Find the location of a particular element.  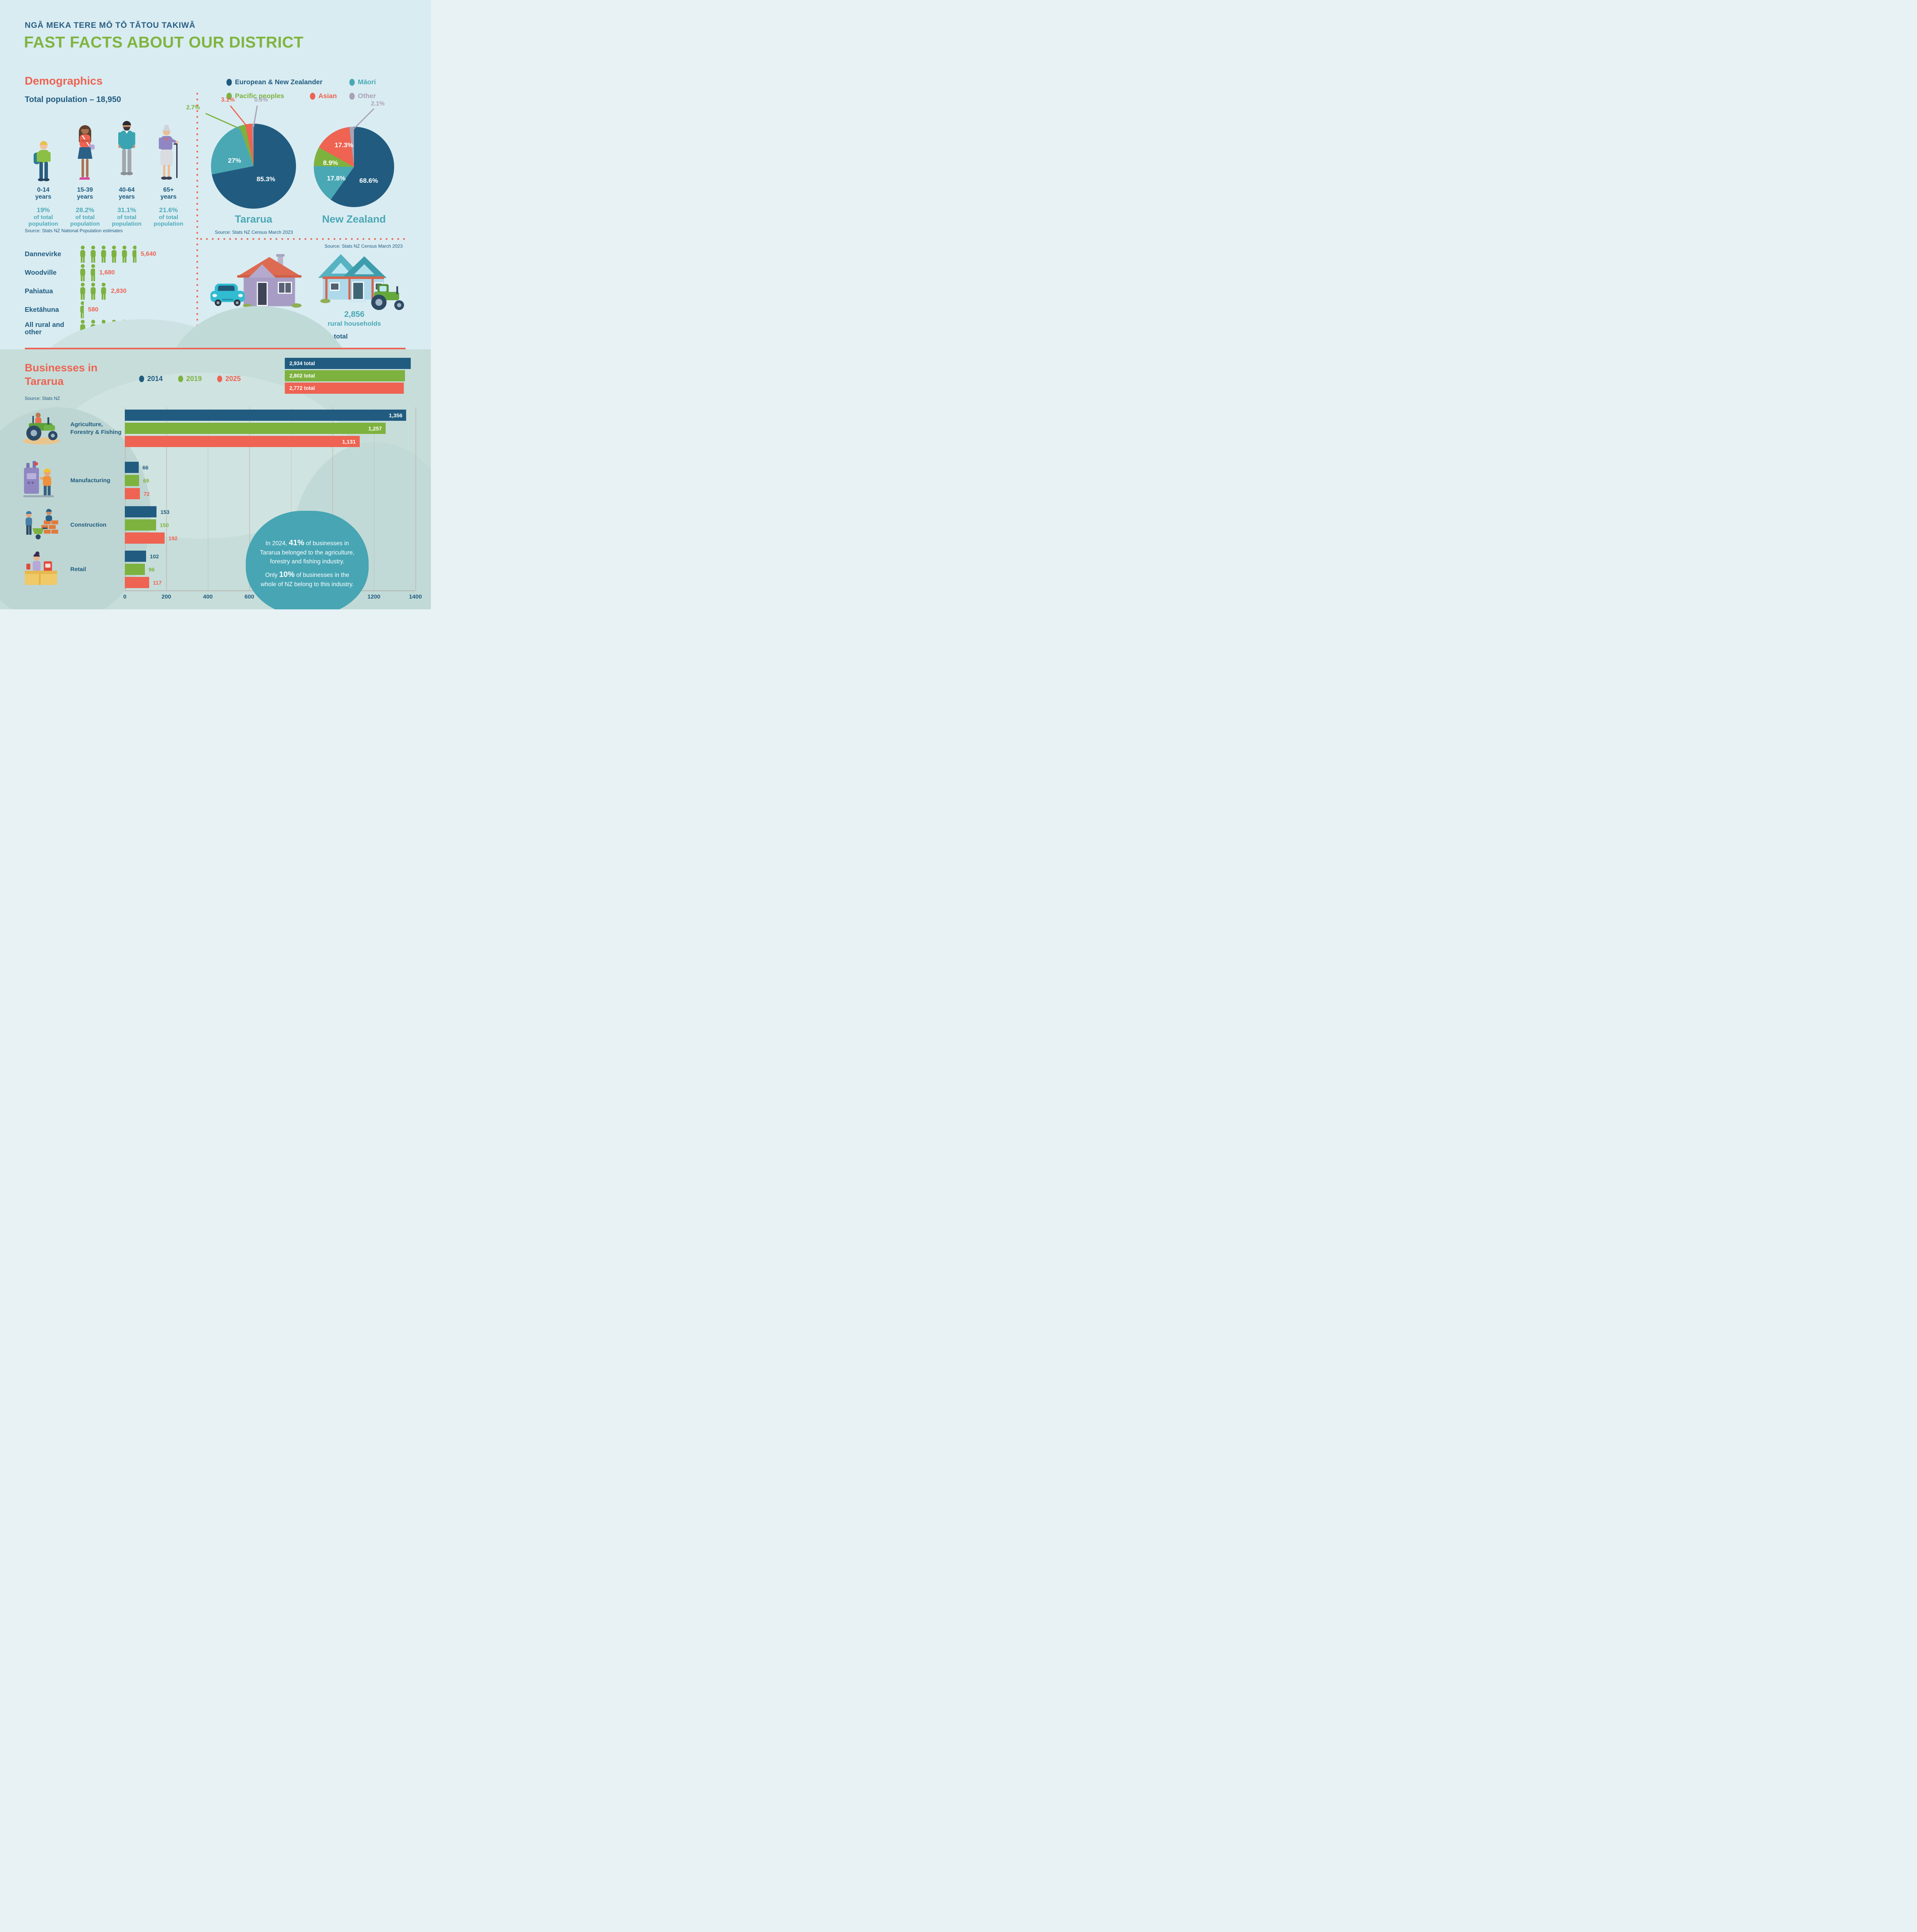

age-groups: 0-14 years 19% of total population is located at coordinates (106, 168).